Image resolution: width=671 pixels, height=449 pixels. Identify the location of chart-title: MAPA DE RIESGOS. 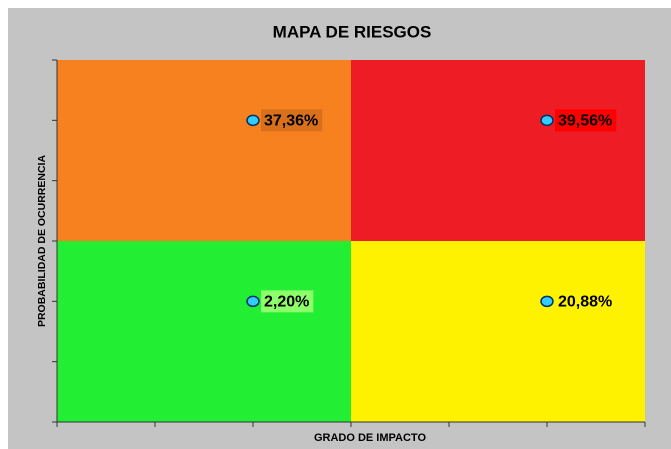
(352, 31).